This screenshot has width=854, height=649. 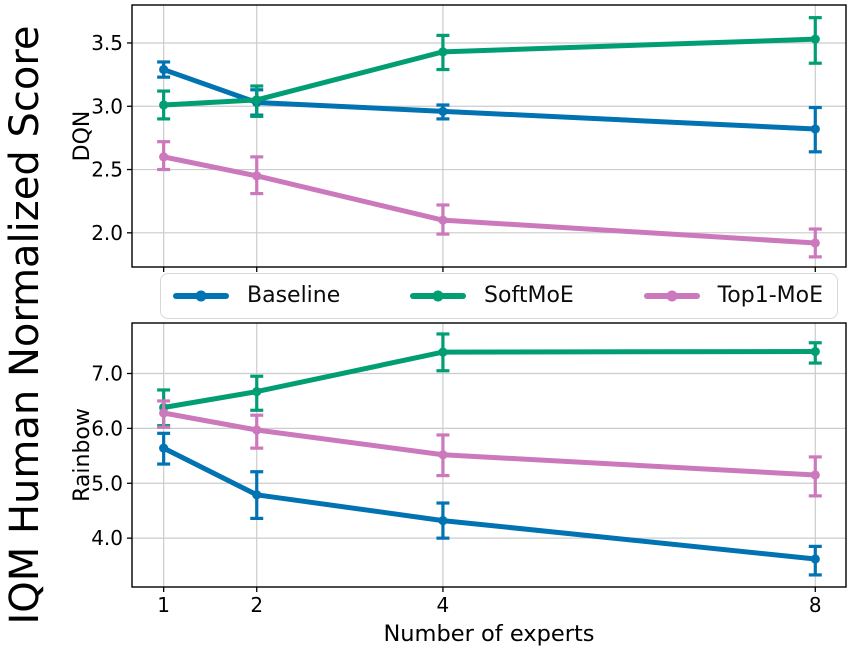 I want to click on x-tick-label: 8, so click(x=815, y=605).